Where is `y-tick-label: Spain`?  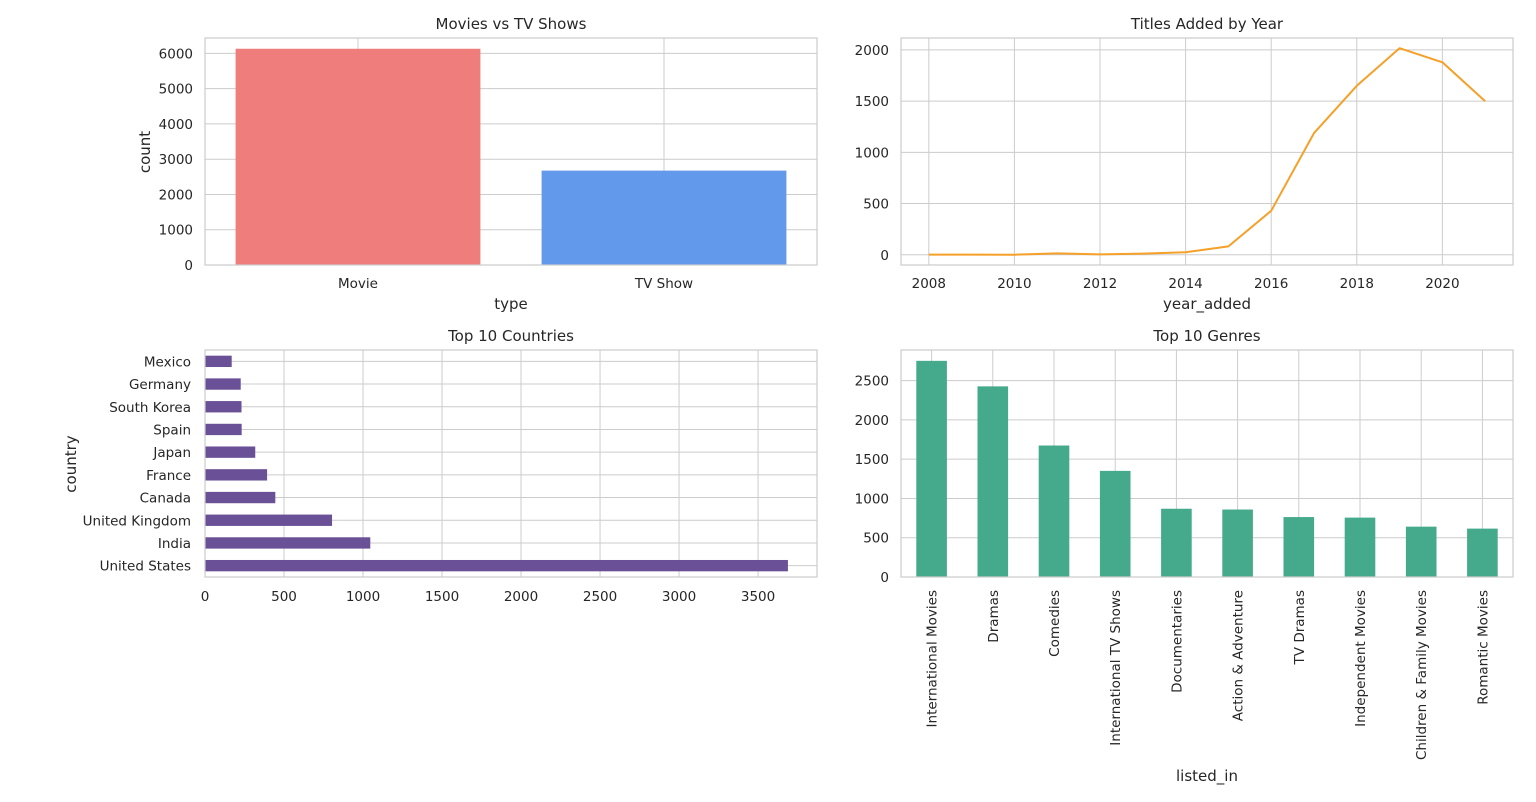
y-tick-label: Spain is located at coordinates (172, 430).